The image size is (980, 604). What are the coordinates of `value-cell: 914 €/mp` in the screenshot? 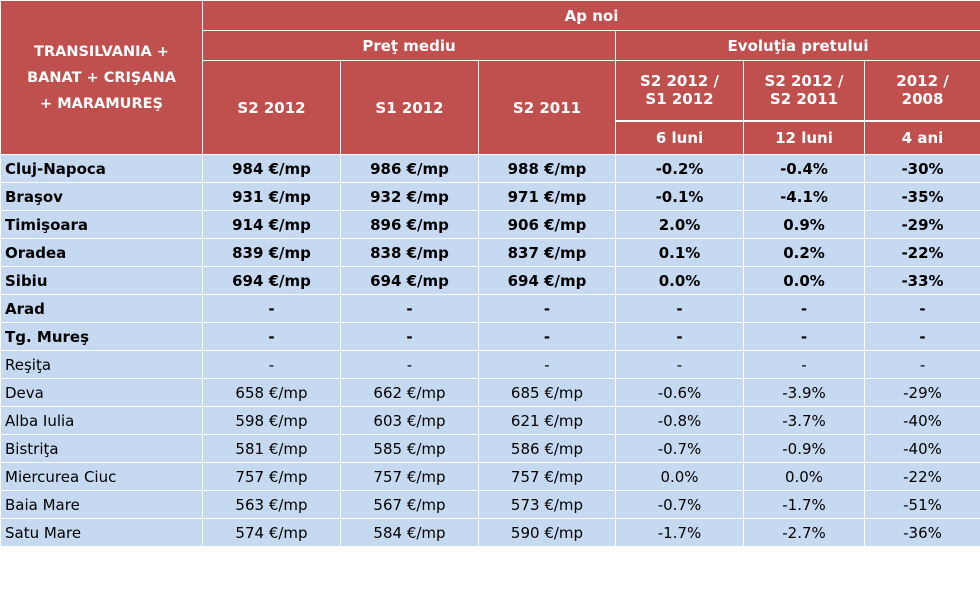 It's located at (271, 224).